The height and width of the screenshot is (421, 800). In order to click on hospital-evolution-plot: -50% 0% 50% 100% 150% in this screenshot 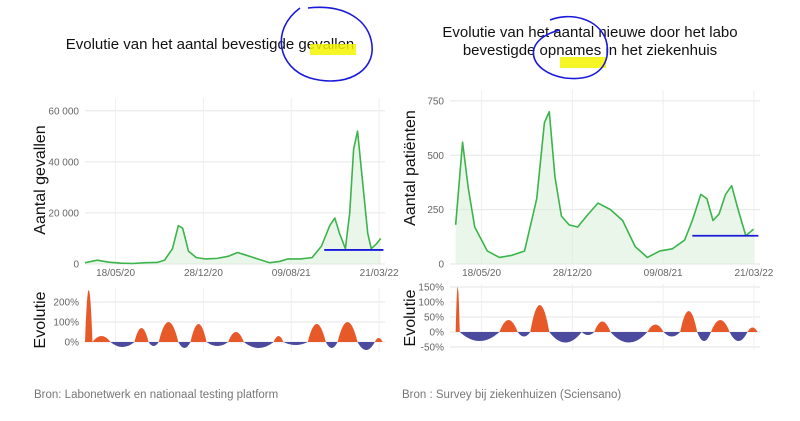, I will do `click(589, 318)`.